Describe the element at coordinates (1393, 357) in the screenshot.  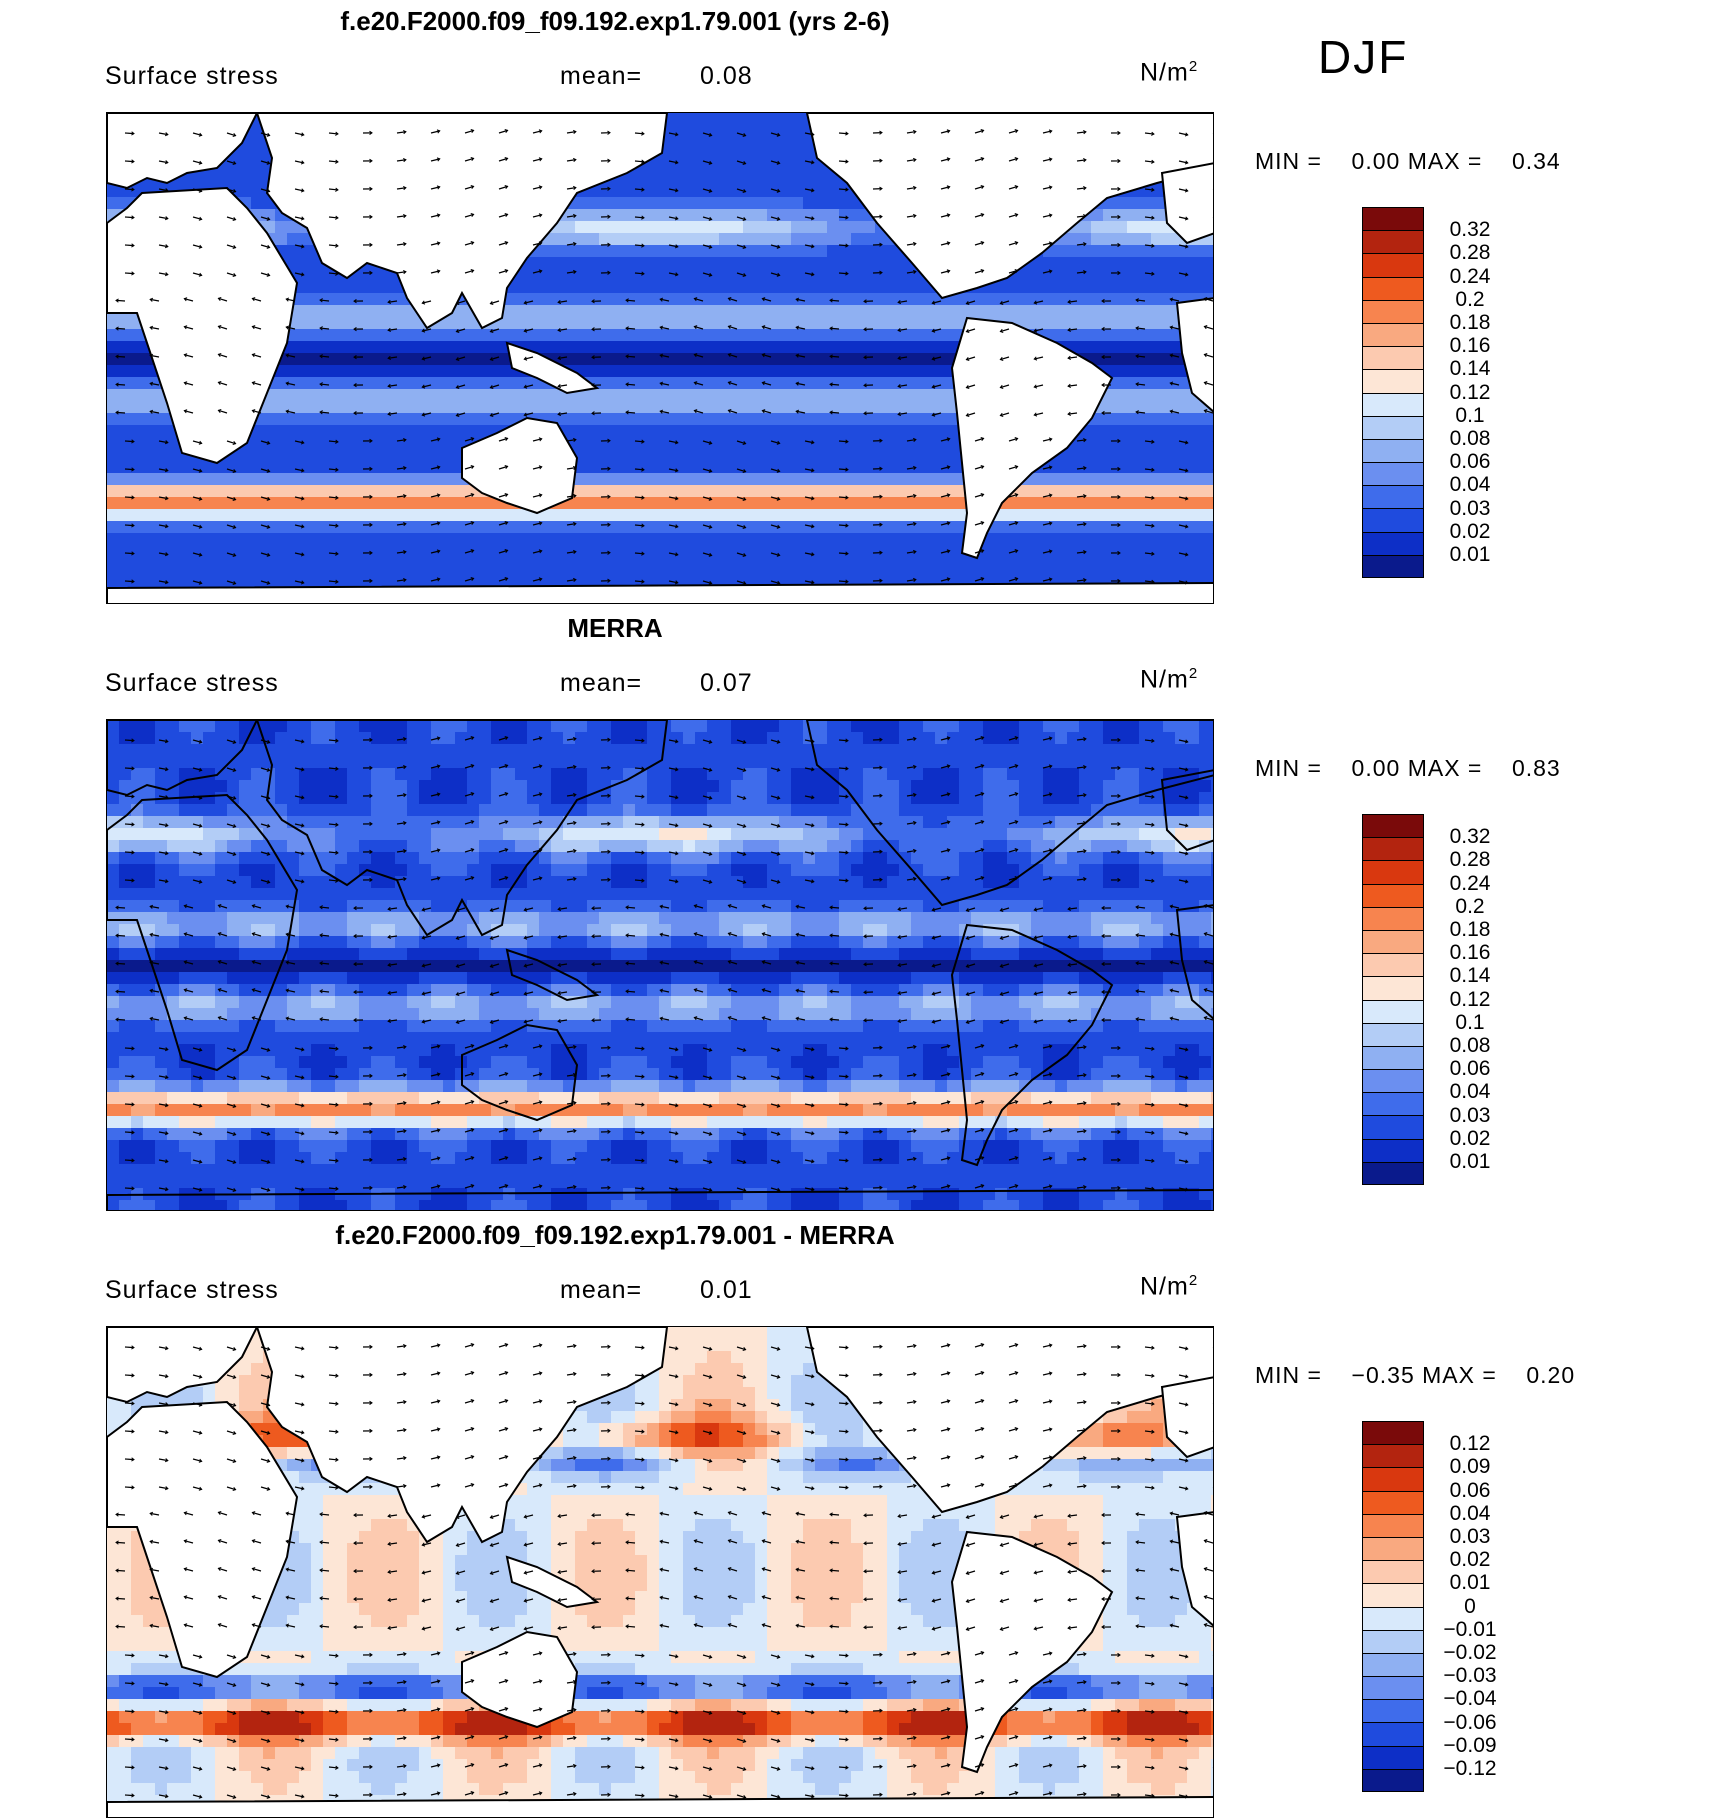
I see `colorbar-swatch` at that location.